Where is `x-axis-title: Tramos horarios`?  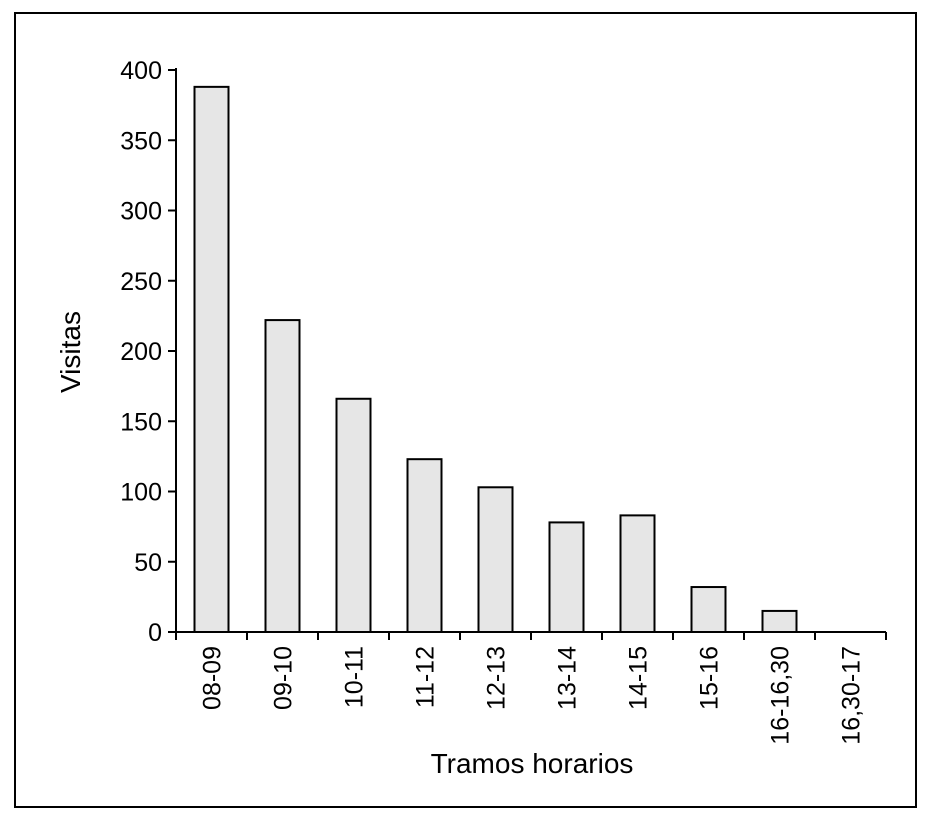 x-axis-title: Tramos horarios is located at coordinates (532, 763).